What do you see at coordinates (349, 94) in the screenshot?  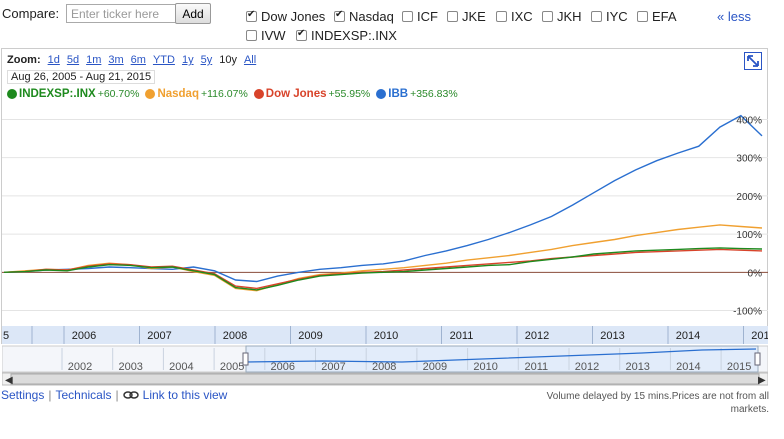 I see `legend-change: +55.95%` at bounding box center [349, 94].